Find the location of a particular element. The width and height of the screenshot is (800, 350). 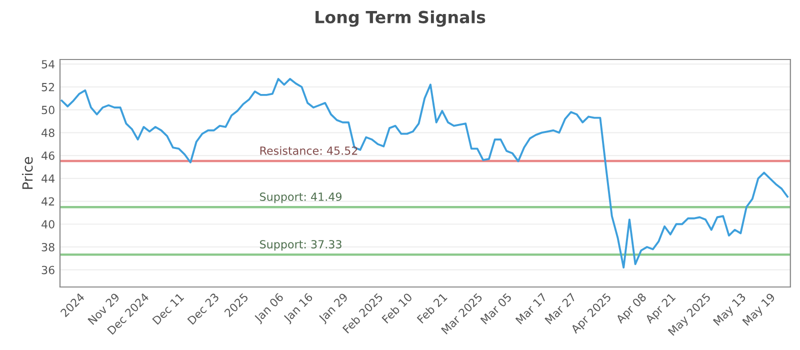

y-tick-label: 50 is located at coordinates (48, 110).